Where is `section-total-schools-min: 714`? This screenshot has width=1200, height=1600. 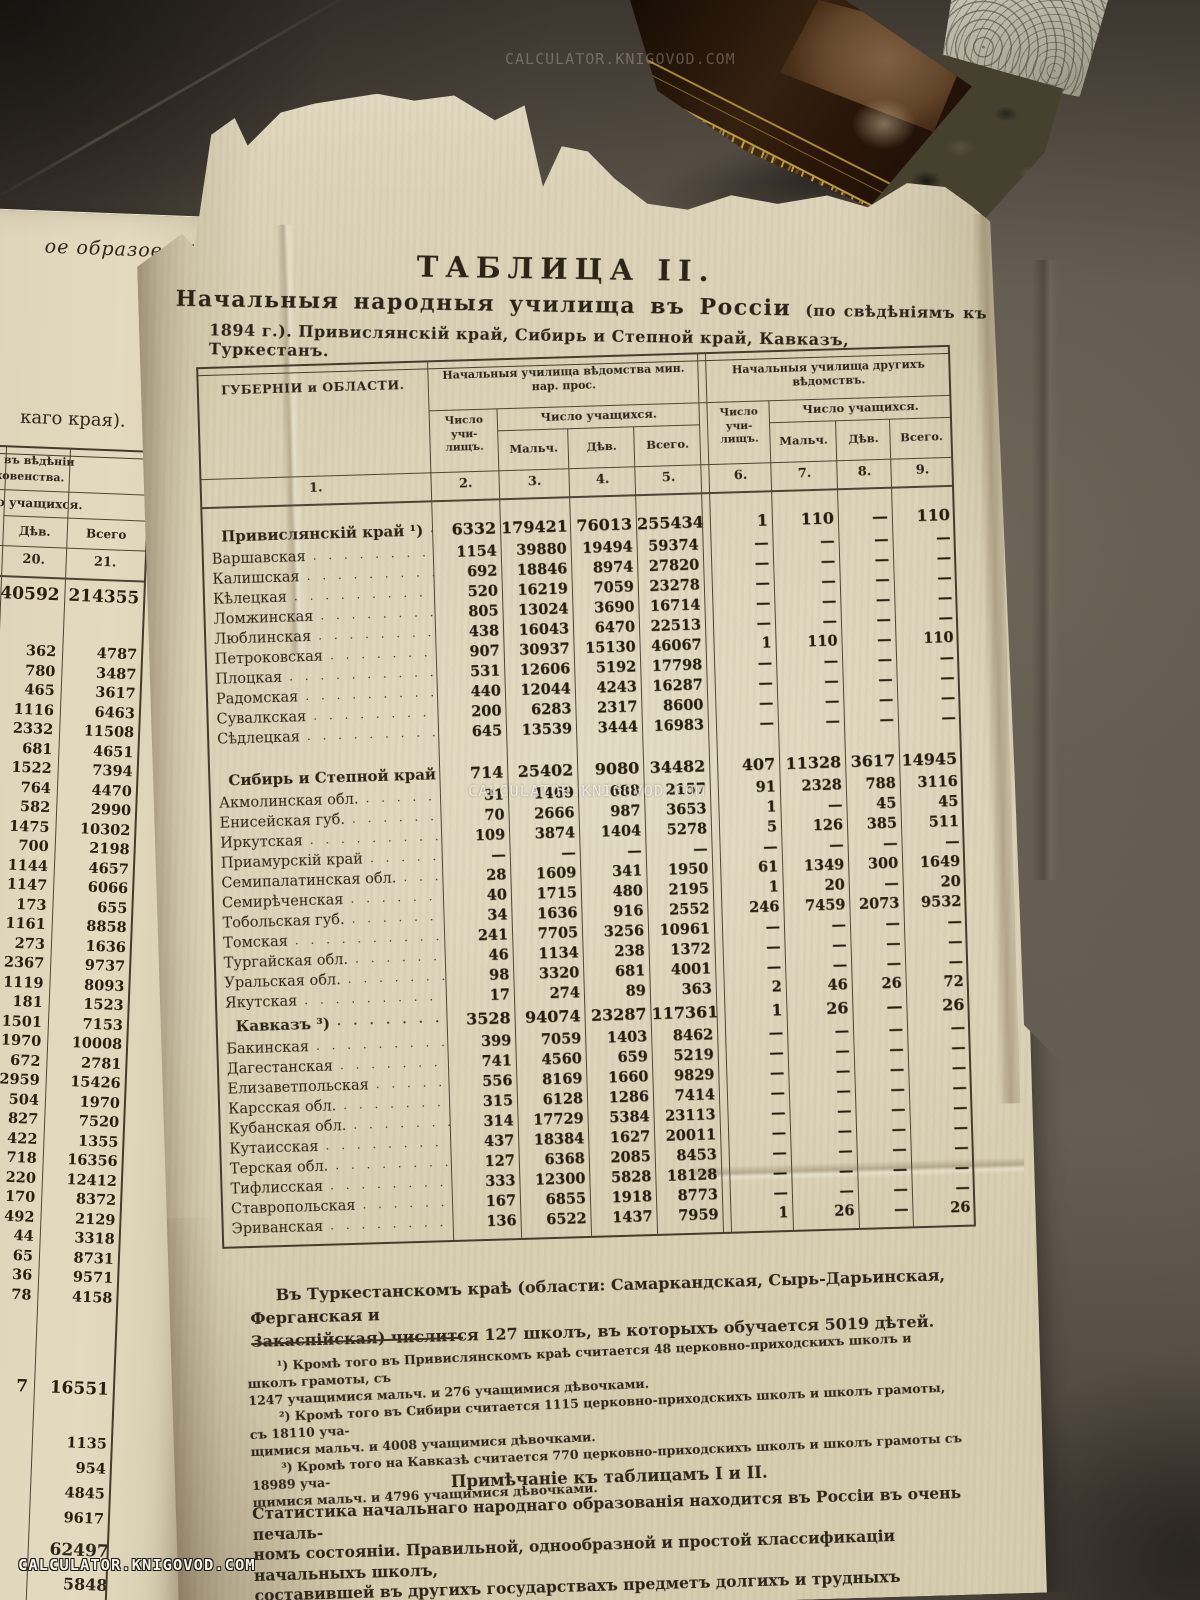 section-total-schools-min: 714 is located at coordinates (486, 772).